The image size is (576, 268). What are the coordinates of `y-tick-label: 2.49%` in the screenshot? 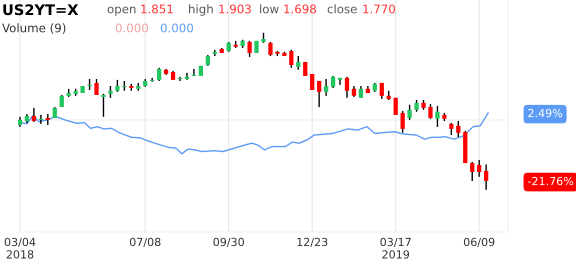 It's located at (545, 113).